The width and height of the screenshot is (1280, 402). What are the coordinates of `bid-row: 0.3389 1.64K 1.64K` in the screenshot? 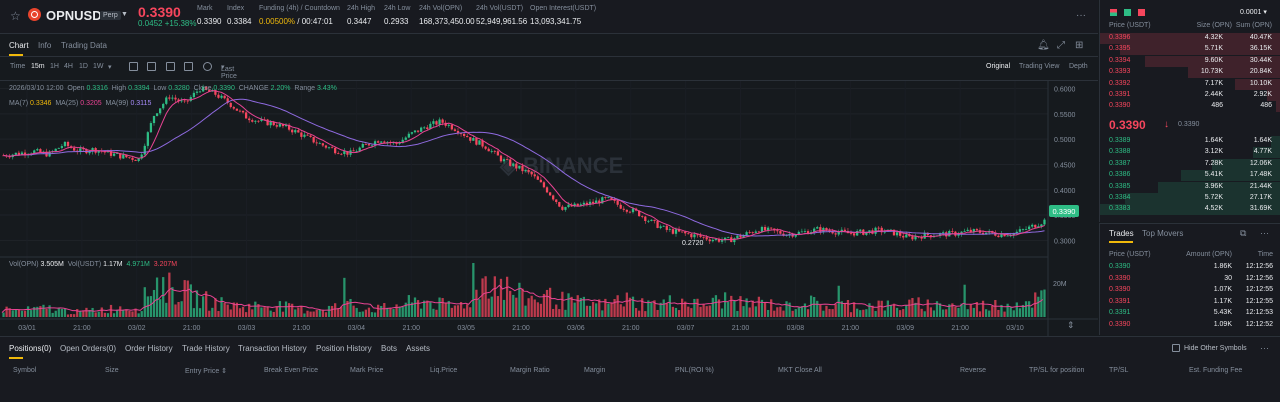 It's located at (1190, 141).